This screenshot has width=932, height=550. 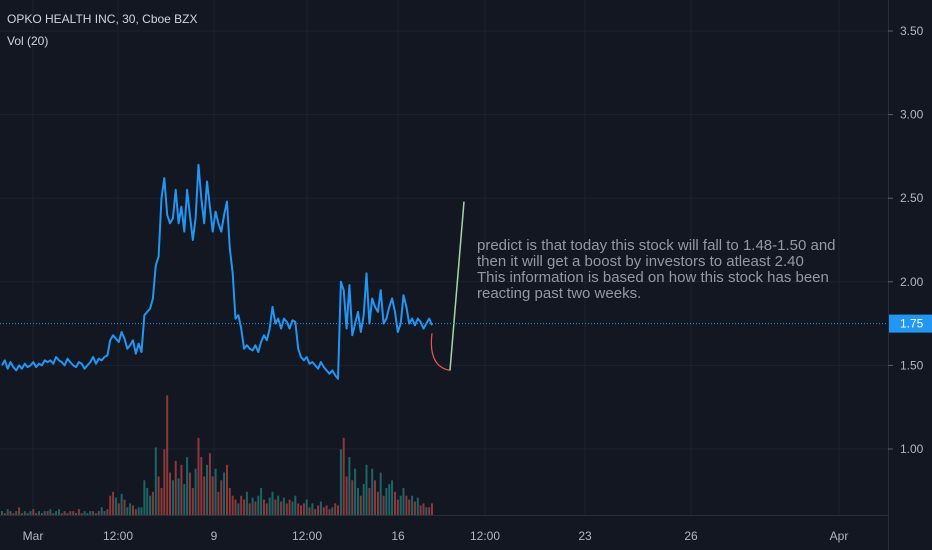 I want to click on time-tick-label: 23, so click(x=585, y=536).